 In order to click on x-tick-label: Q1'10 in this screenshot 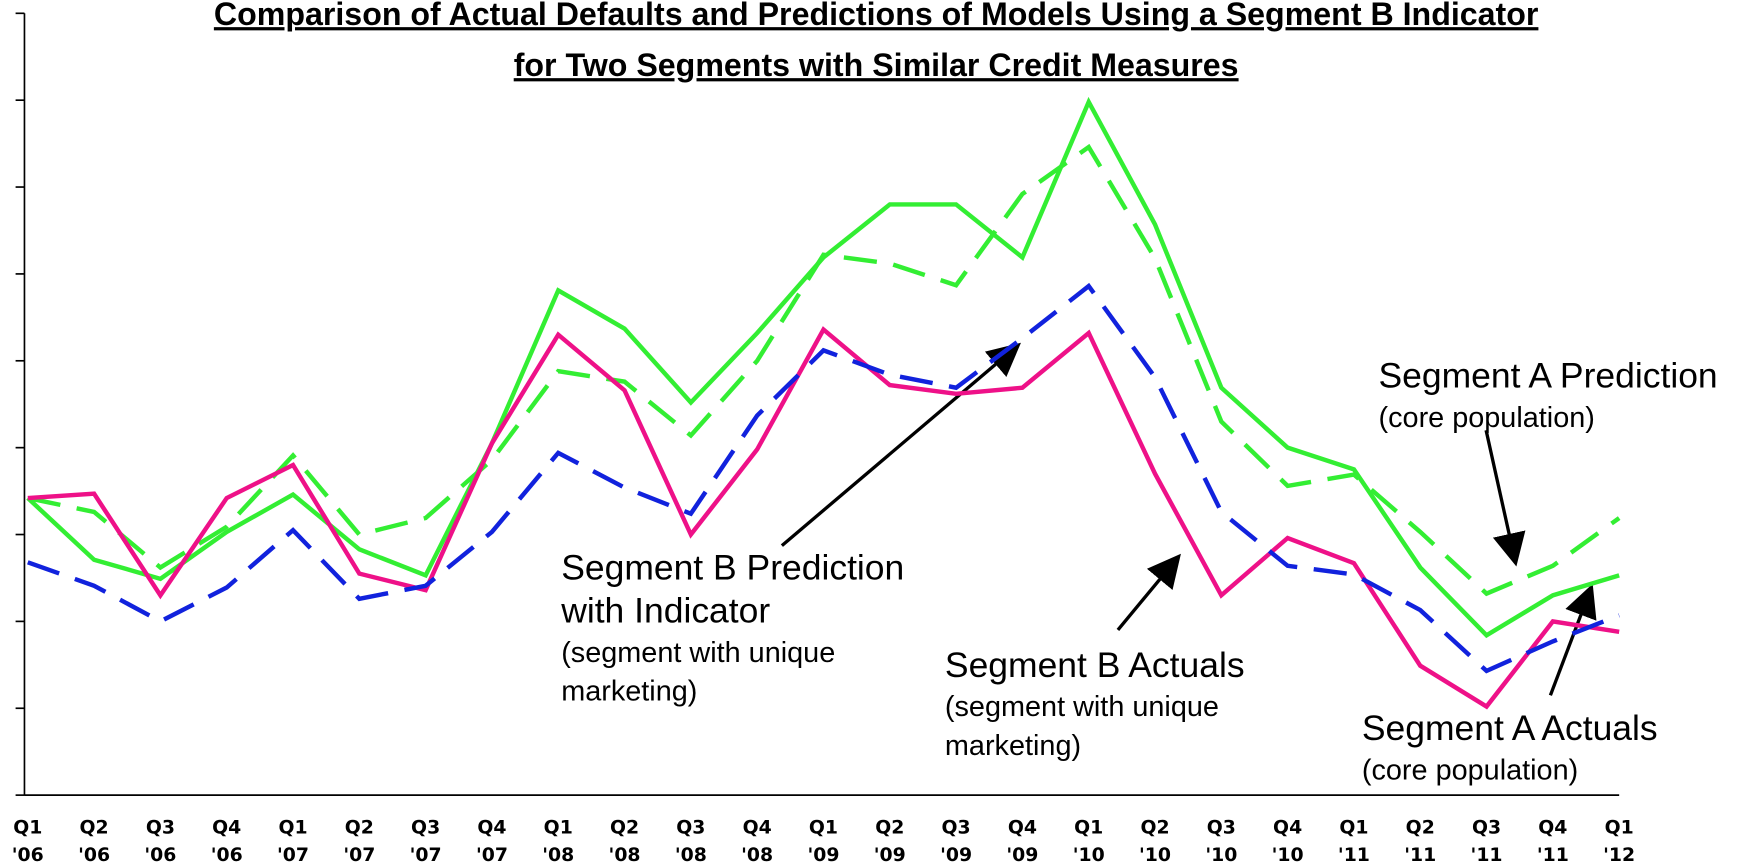, I will do `click(1089, 841)`.